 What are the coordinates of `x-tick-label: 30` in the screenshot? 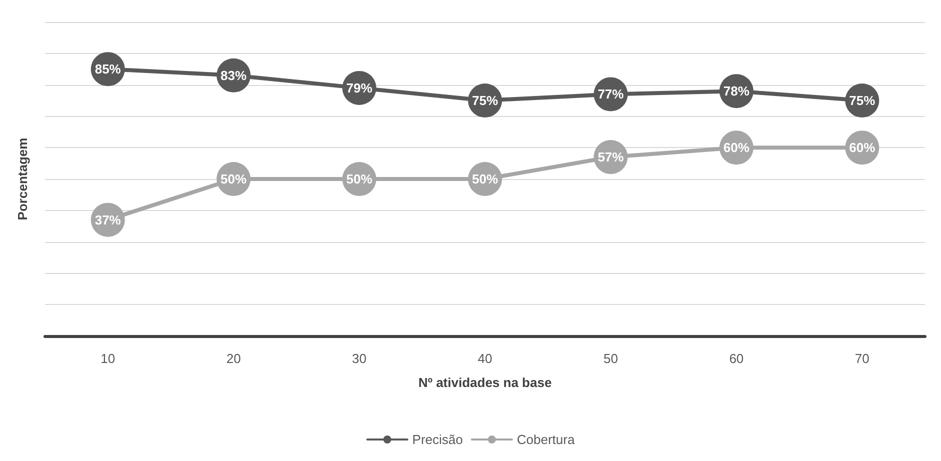 It's located at (359, 358).